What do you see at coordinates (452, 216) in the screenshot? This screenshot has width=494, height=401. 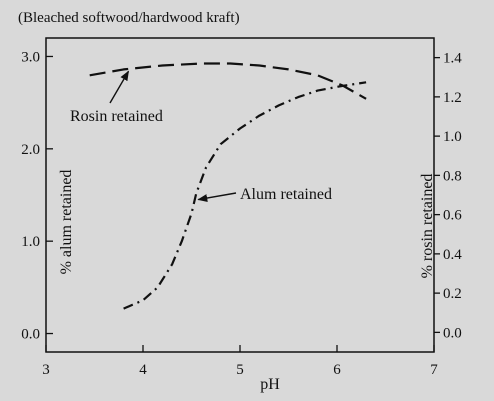 I see `y-right-tick-label: 0.6` at bounding box center [452, 216].